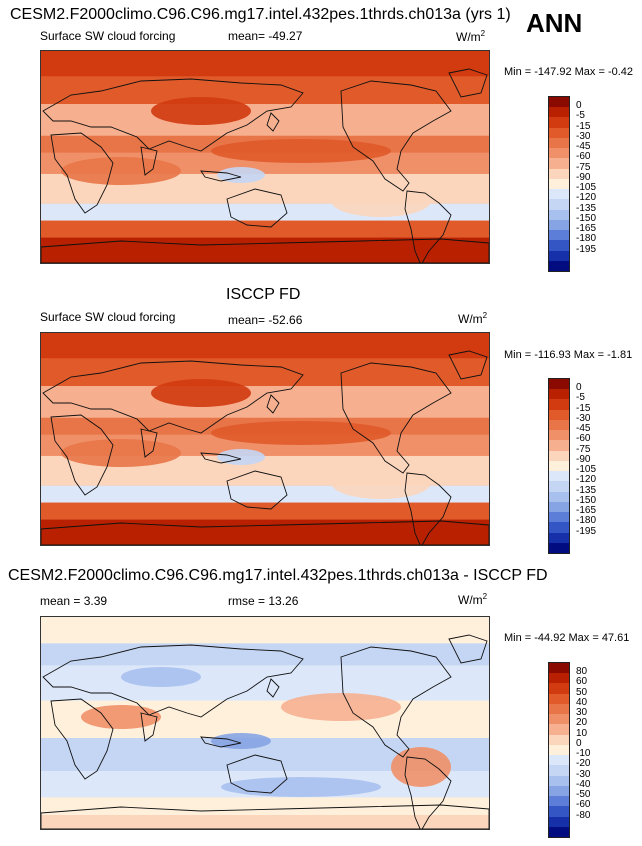  What do you see at coordinates (473, 599) in the screenshot?
I see `panel3-units: W/m2` at bounding box center [473, 599].